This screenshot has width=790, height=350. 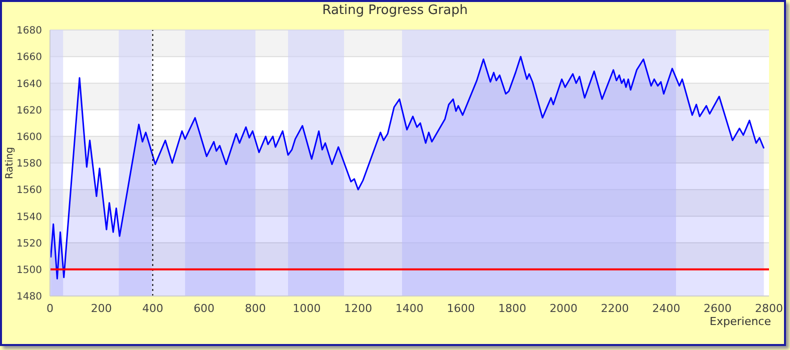 What do you see at coordinates (769, 308) in the screenshot?
I see `x-tick-label: 2800` at bounding box center [769, 308].